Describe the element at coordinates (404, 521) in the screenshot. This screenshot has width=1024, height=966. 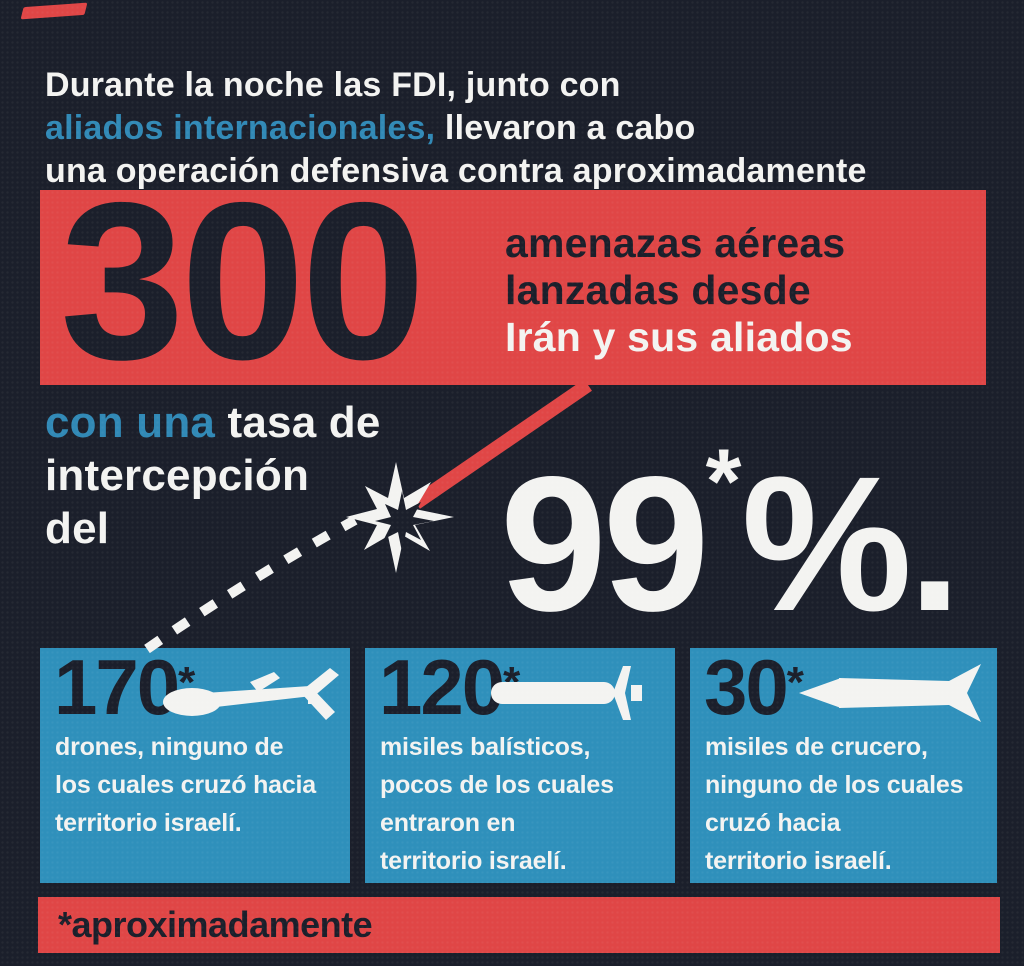
I see `interception-starburst-inner-icon` at that location.